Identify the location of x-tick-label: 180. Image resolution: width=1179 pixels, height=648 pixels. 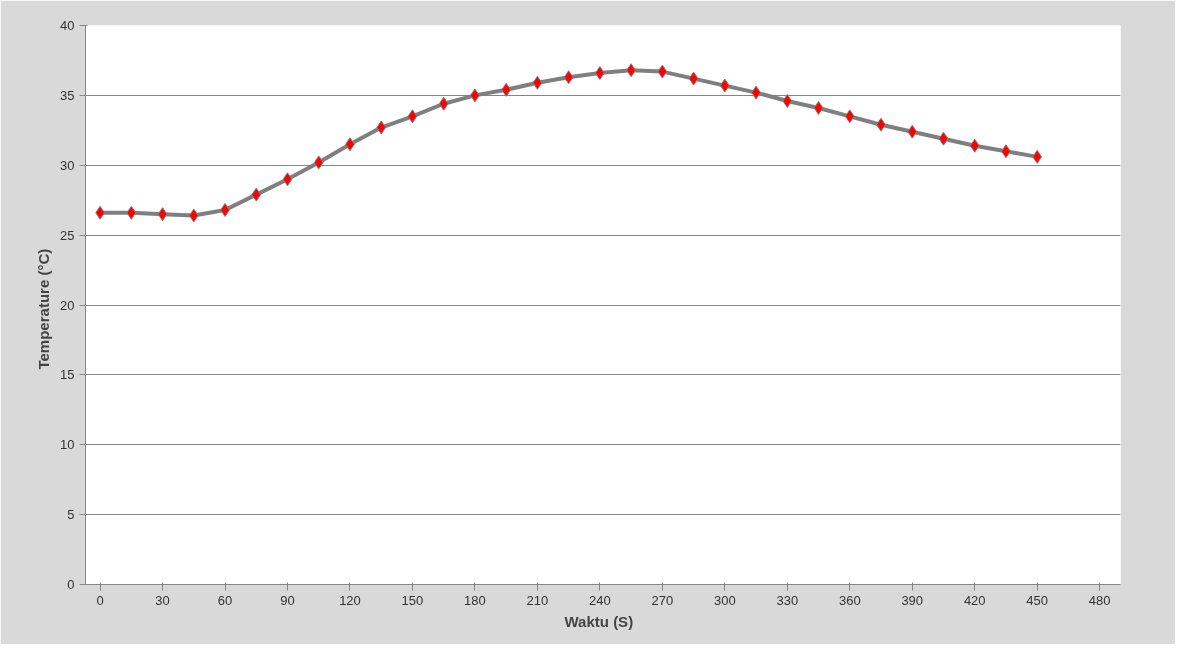
(475, 600).